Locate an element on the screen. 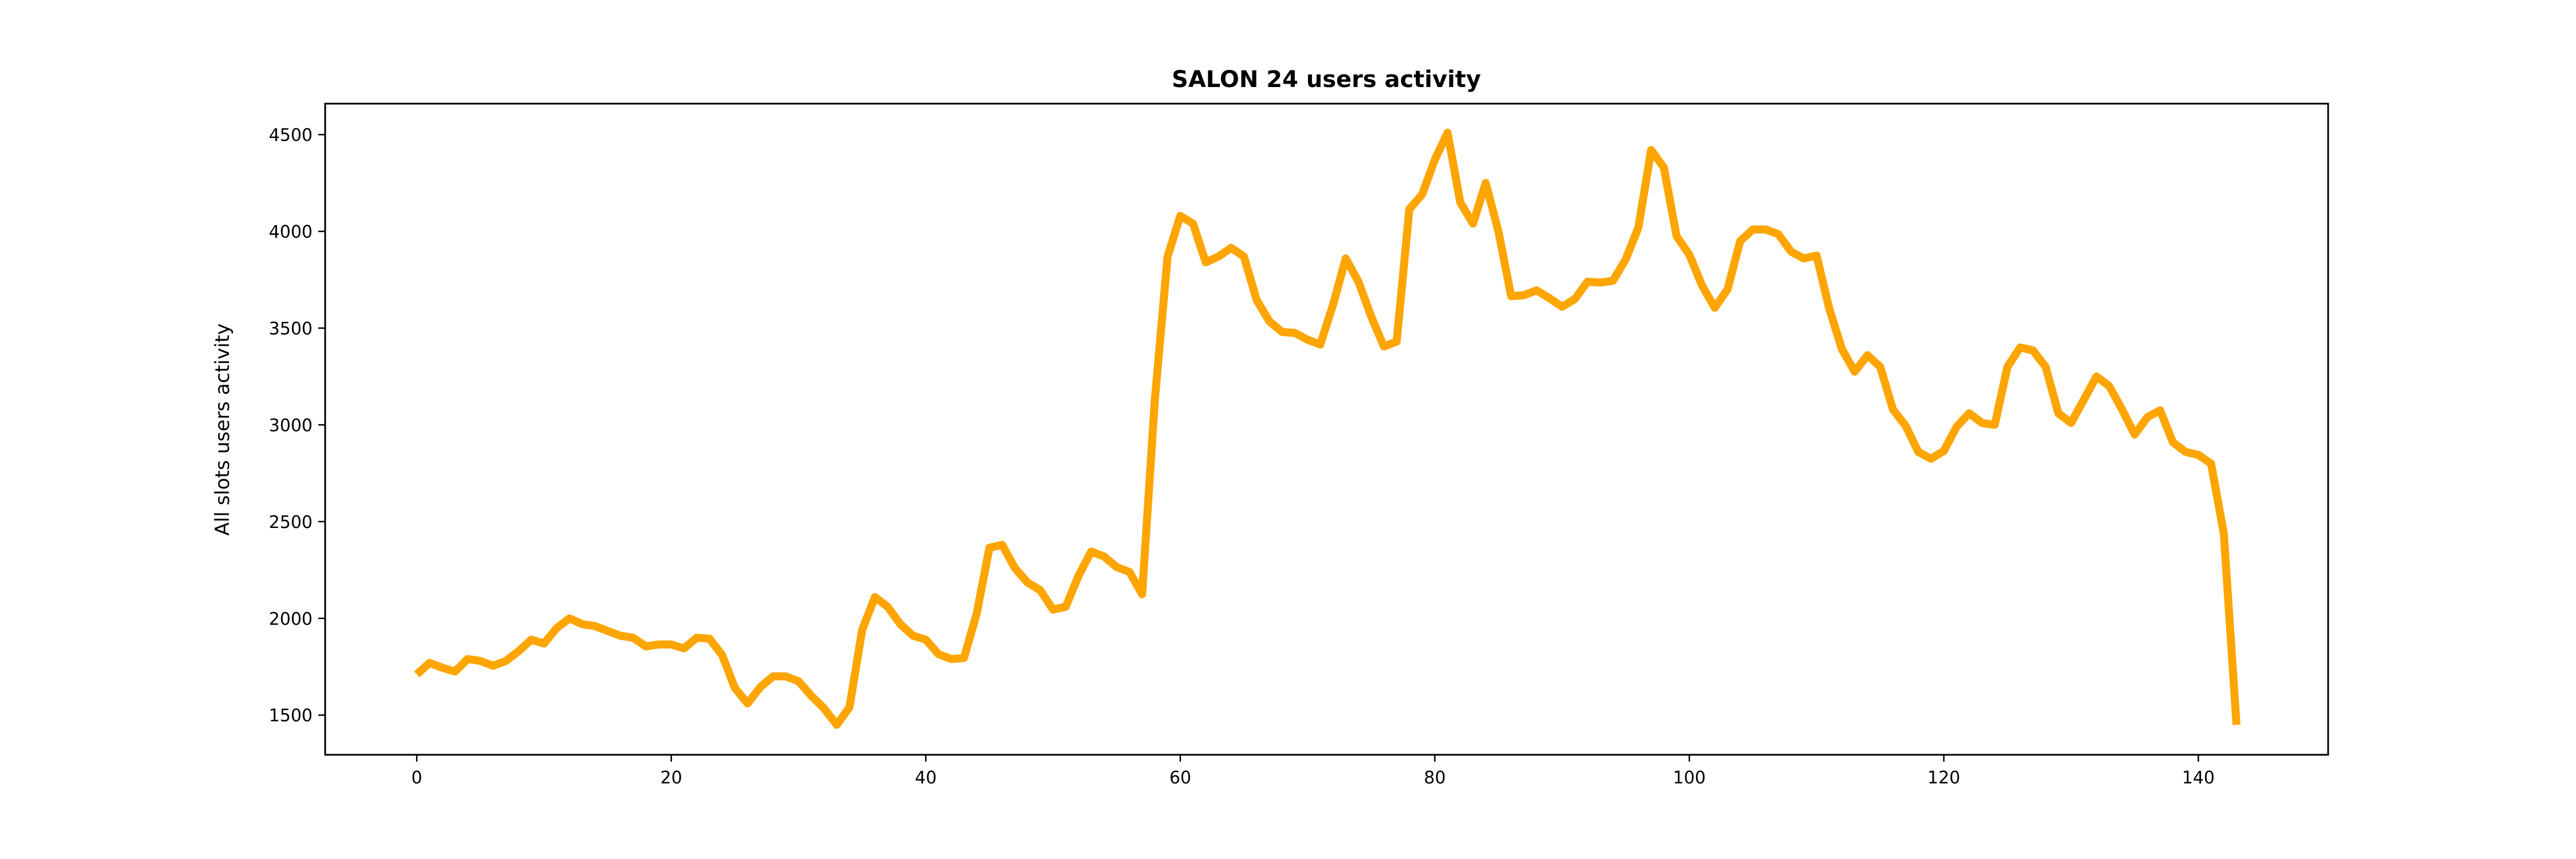 The width and height of the screenshot is (2576, 859). y-axis-label: All slots users activity is located at coordinates (222, 430).